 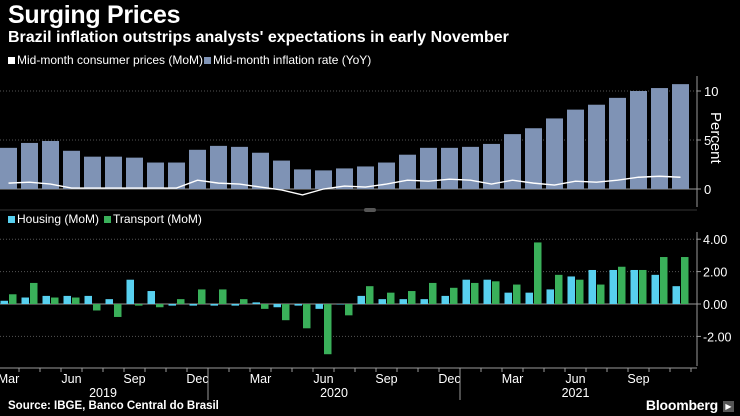 I want to click on legend-label-yoy: Mid-month inflation rate (YoY), so click(x=292, y=60).